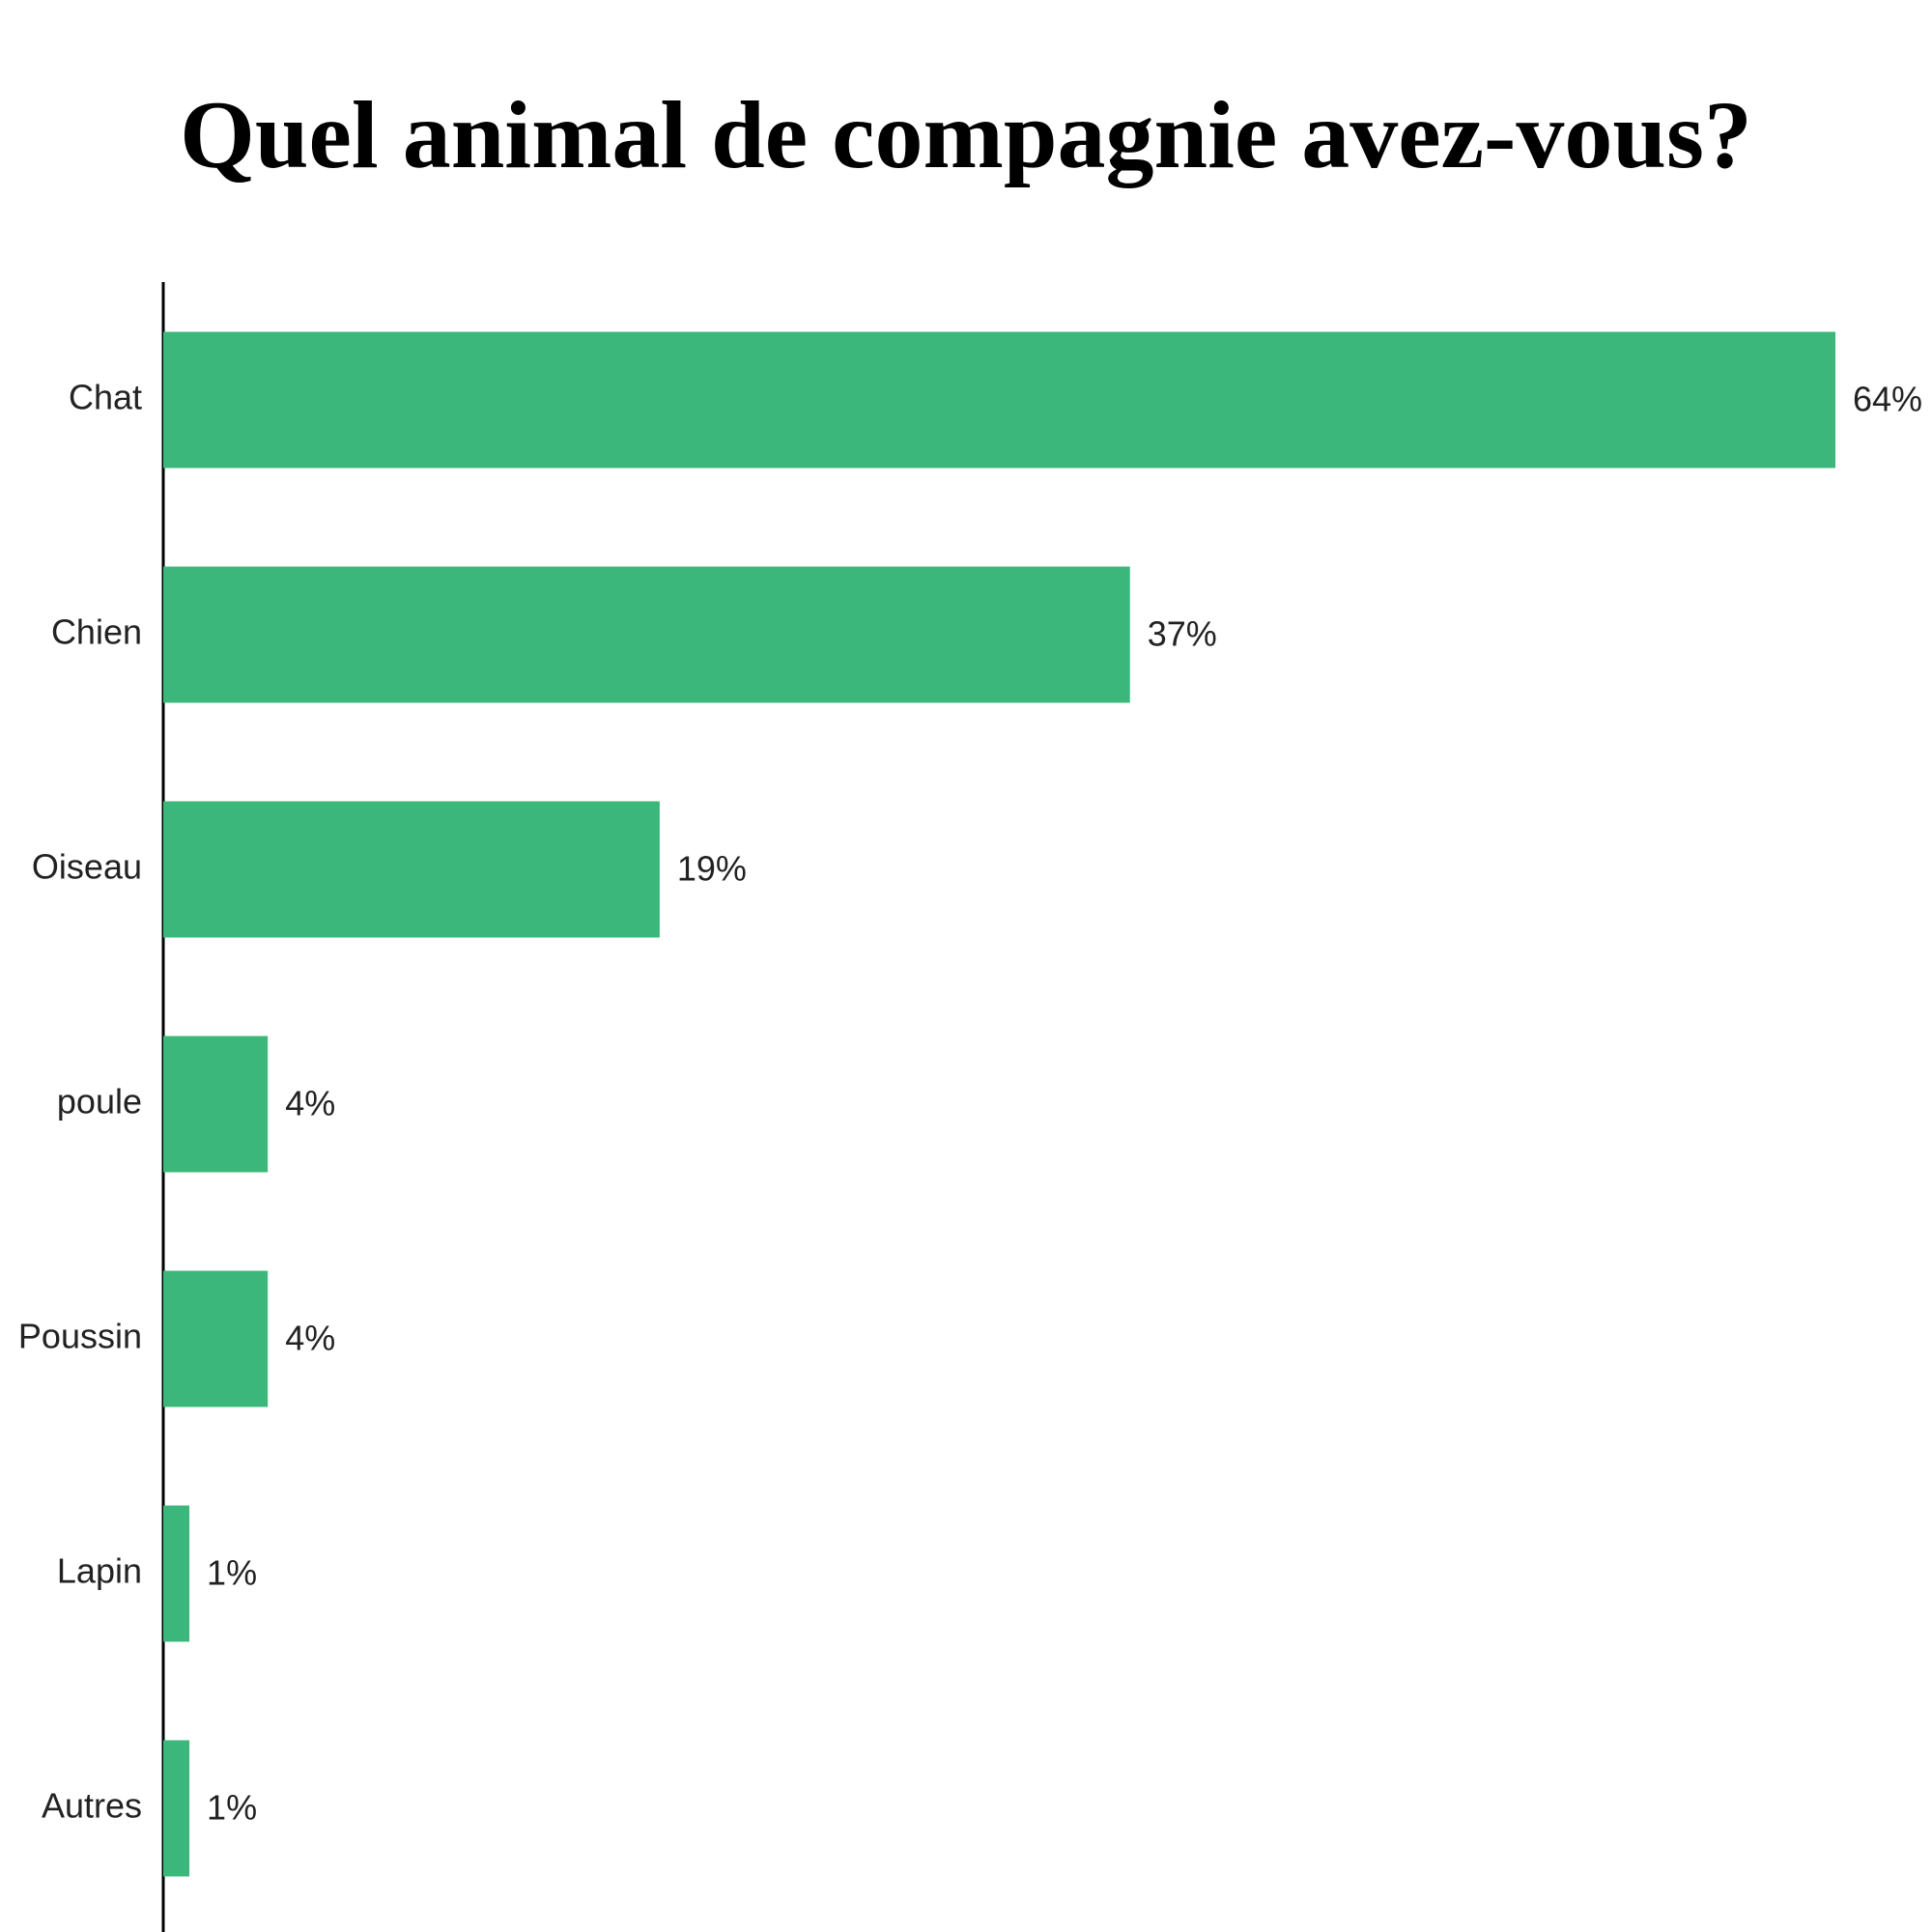  Describe the element at coordinates (87, 867) in the screenshot. I see `y-tick-label: Oiseau` at that location.